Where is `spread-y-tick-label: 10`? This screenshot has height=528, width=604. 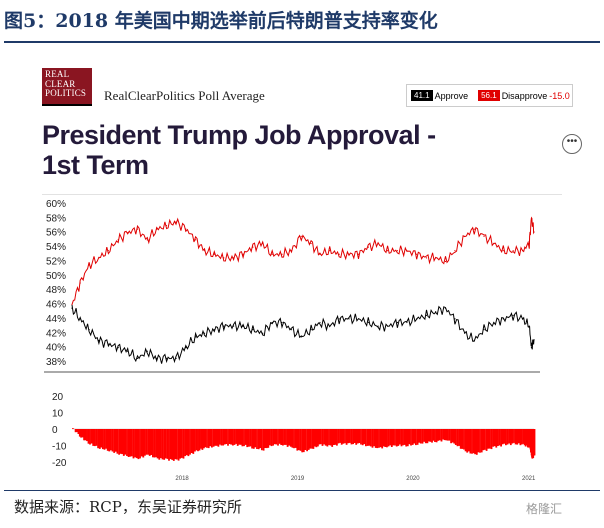 spread-y-tick-label: 10 is located at coordinates (58, 414).